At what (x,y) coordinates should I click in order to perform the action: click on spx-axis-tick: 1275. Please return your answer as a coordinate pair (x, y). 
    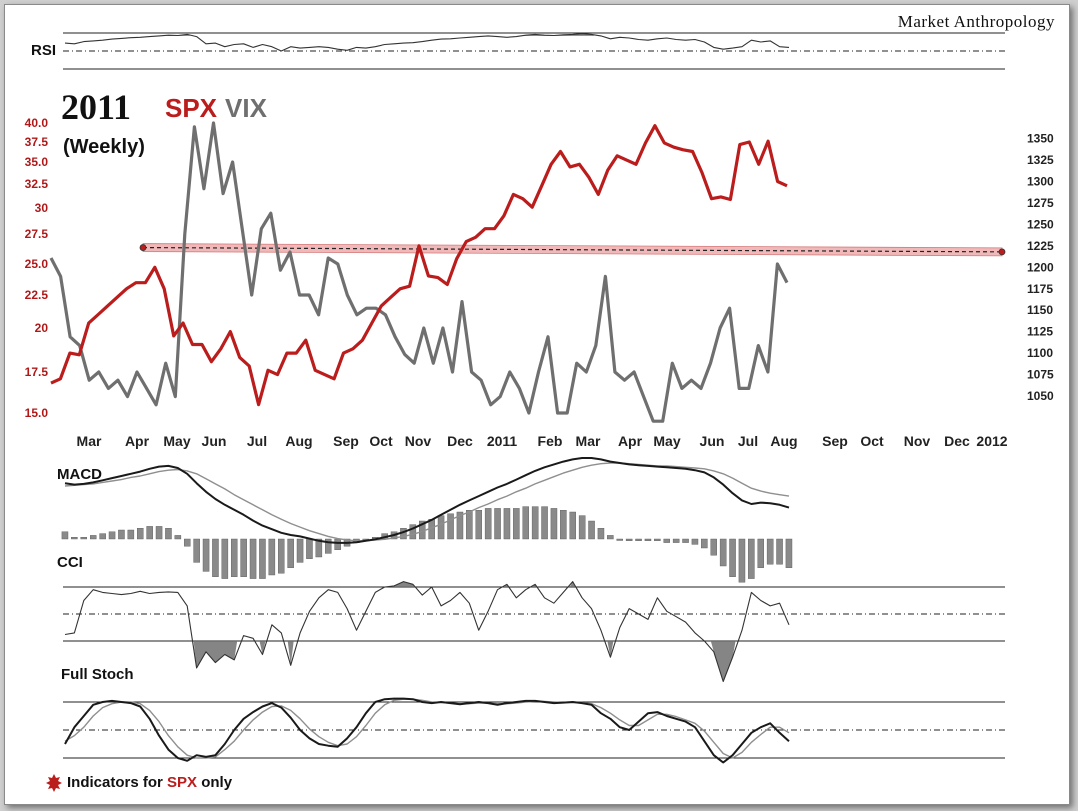
    Looking at the image, I should click on (1040, 203).